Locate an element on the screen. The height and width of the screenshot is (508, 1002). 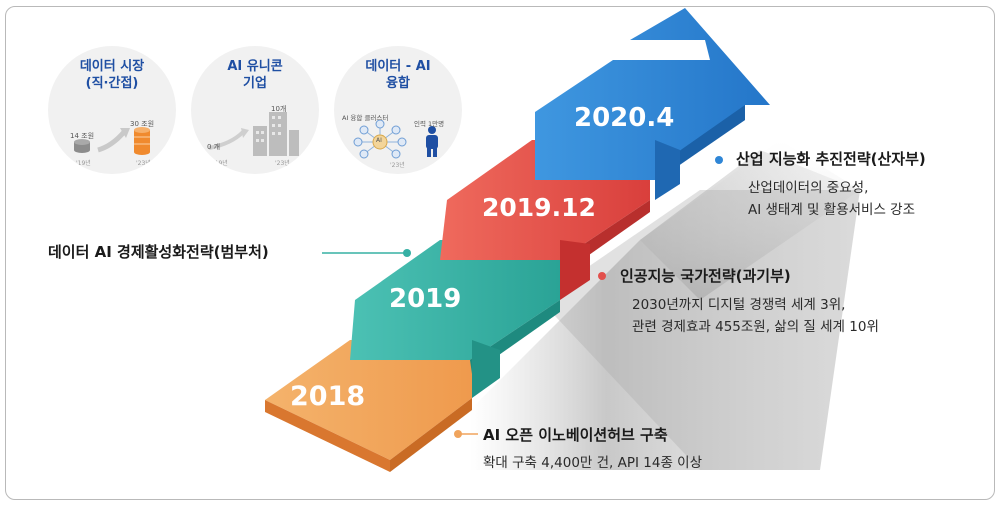
hub-label: AI is located at coordinates (379, 140).